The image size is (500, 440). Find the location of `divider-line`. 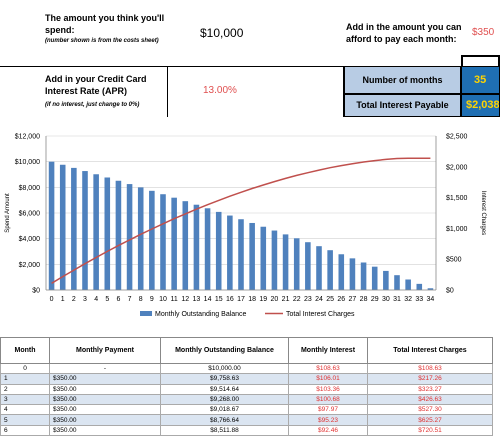

divider-line is located at coordinates (250, 66).